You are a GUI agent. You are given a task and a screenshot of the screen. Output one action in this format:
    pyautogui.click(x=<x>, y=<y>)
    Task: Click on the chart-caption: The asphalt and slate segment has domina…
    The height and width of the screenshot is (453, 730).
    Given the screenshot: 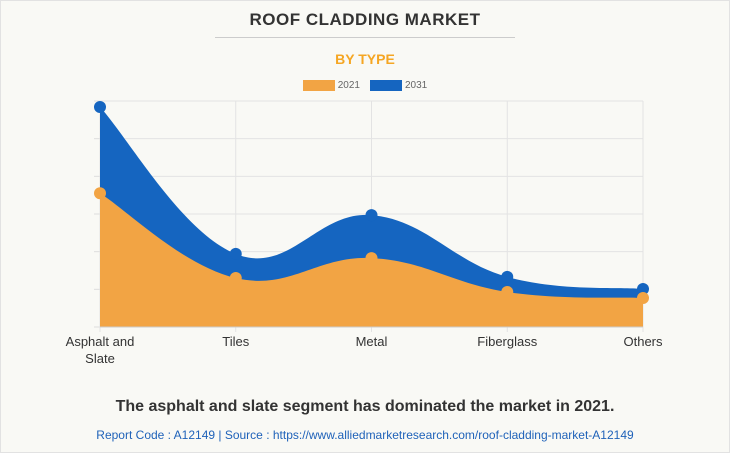 What is the action you would take?
    pyautogui.click(x=365, y=406)
    